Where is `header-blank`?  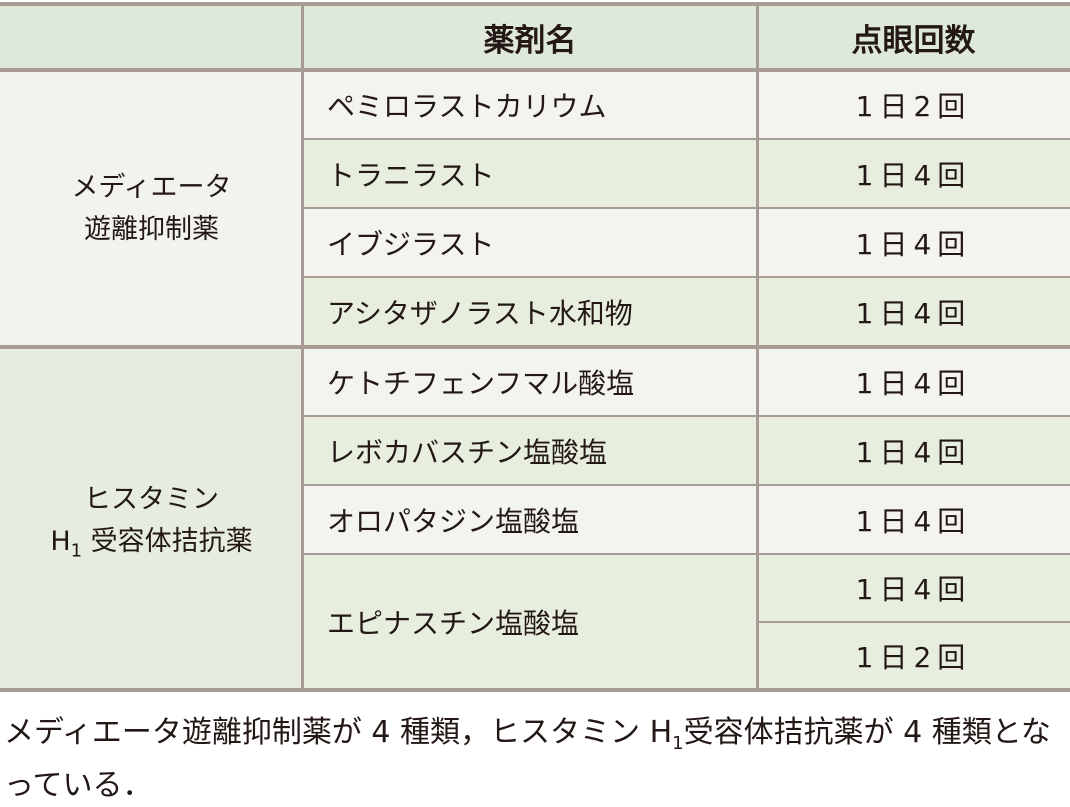 header-blank is located at coordinates (151, 37).